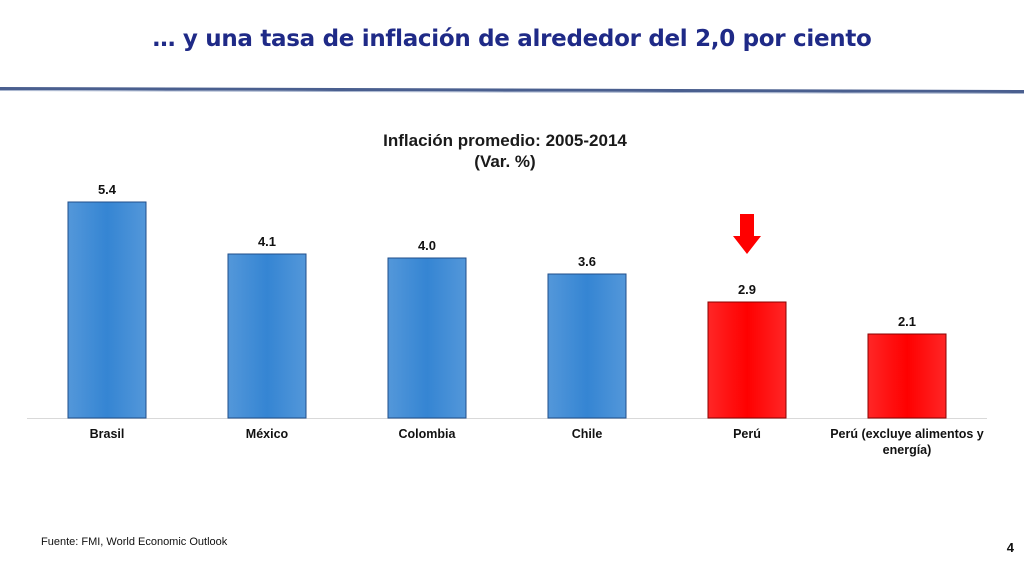 The width and height of the screenshot is (1024, 576). Describe the element at coordinates (747, 434) in the screenshot. I see `category-tick-label: Perú` at that location.